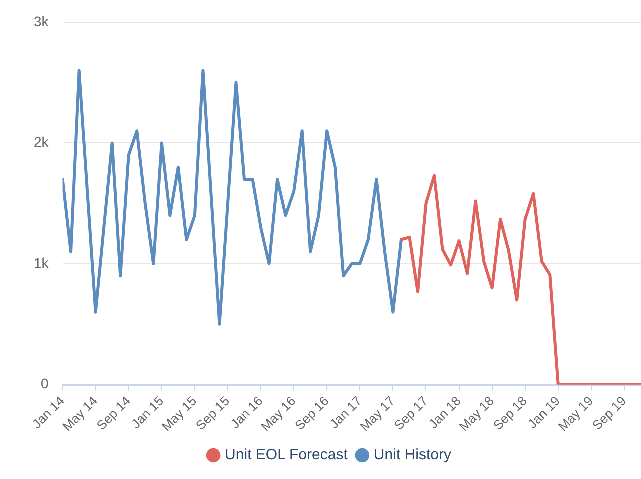 This screenshot has width=641, height=479. What do you see at coordinates (42, 142) in the screenshot?
I see `y-tick-label: 2k` at bounding box center [42, 142].